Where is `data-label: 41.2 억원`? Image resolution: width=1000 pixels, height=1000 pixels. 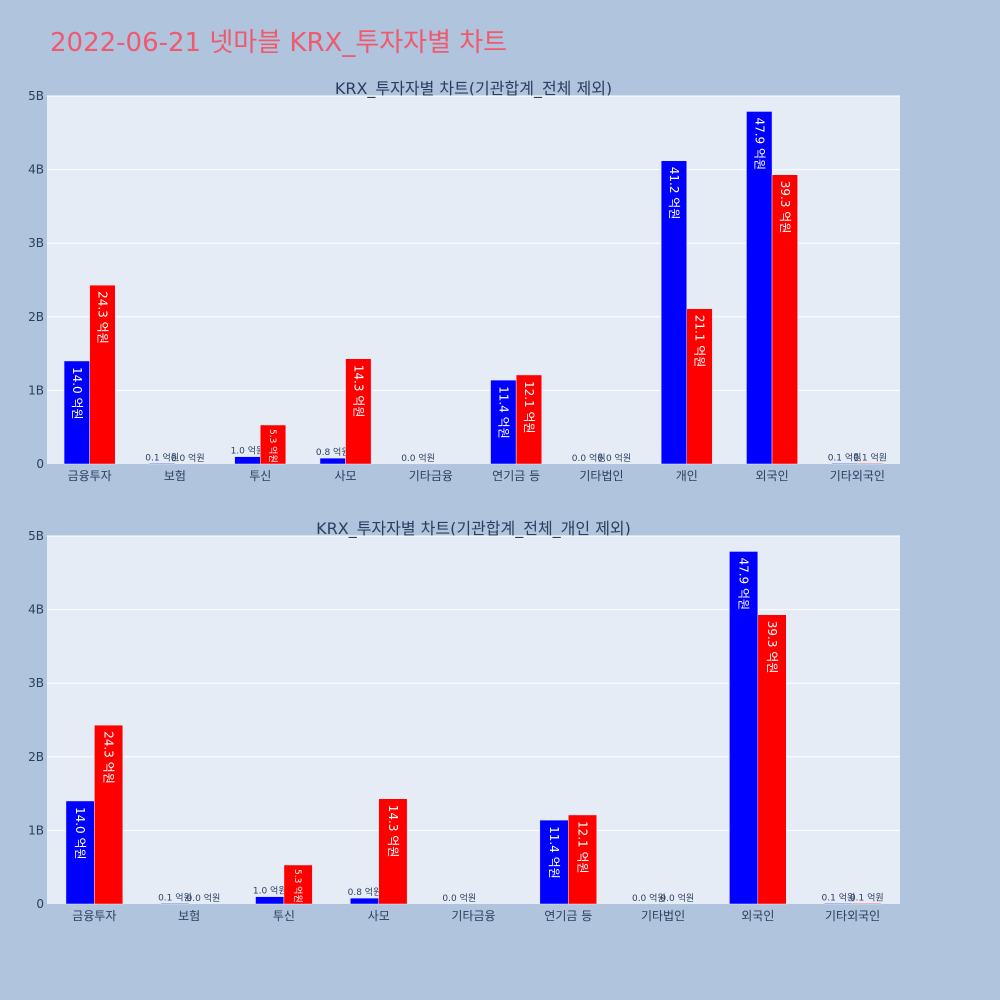
data-label: 41.2 억원 is located at coordinates (674, 193).